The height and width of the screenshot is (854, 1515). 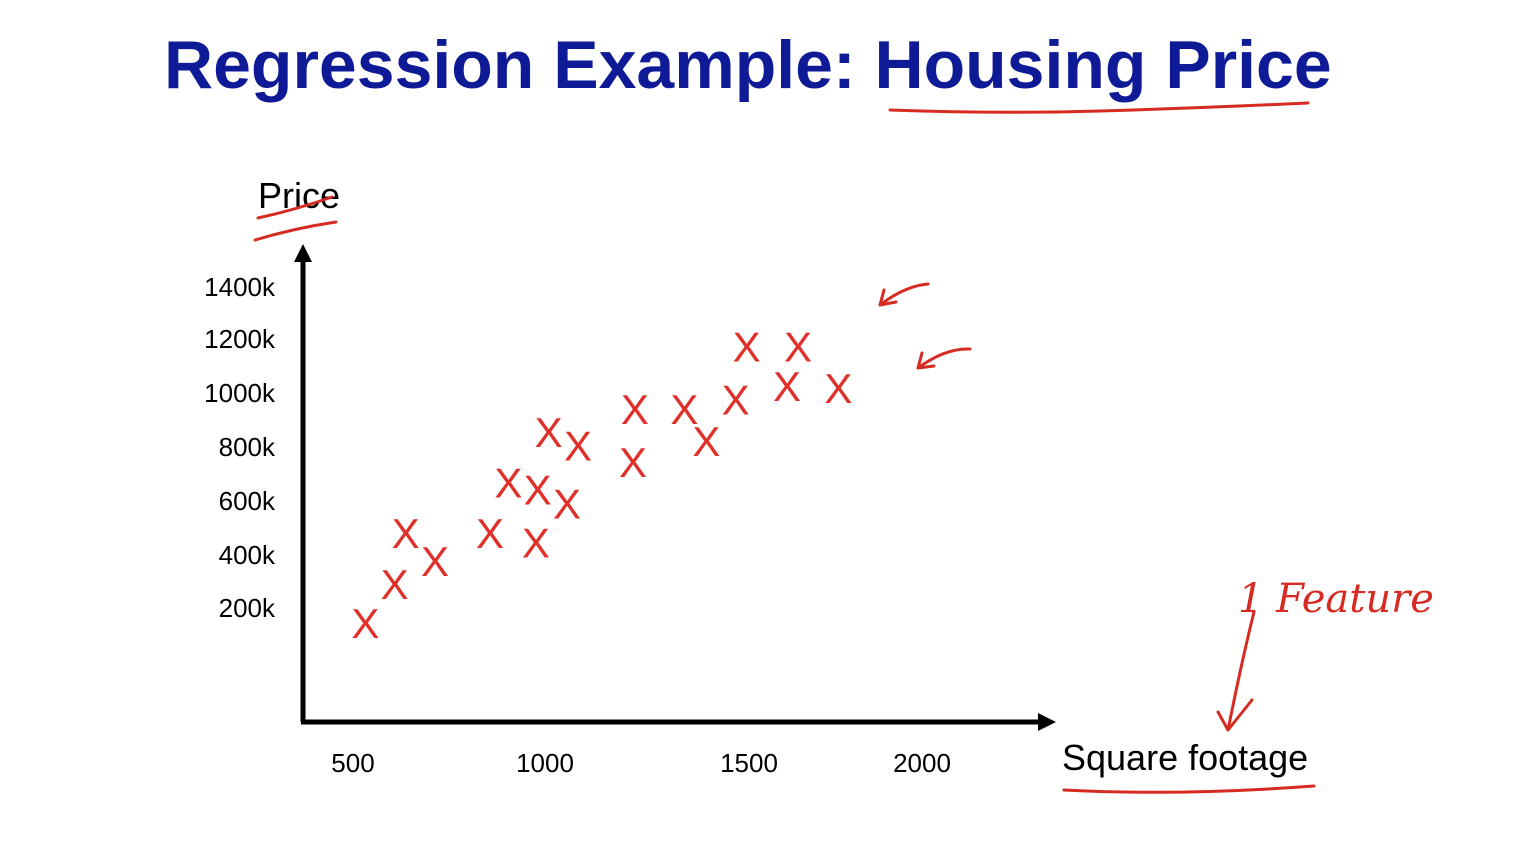 What do you see at coordinates (787, 386) in the screenshot?
I see `data-point-18: X` at bounding box center [787, 386].